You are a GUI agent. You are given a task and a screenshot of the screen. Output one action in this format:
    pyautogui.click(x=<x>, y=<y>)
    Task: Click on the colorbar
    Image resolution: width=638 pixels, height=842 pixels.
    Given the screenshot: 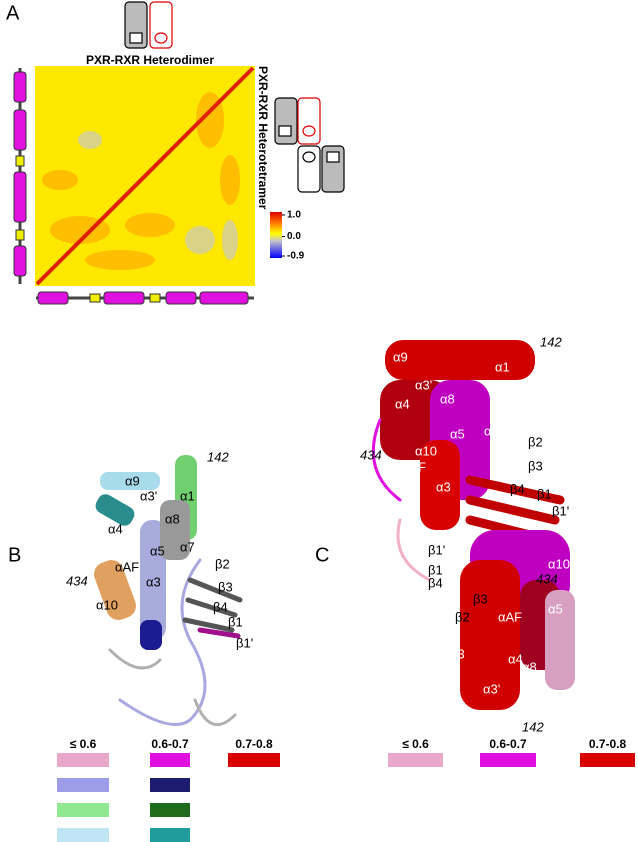 What is the action you would take?
    pyautogui.click(x=276, y=235)
    